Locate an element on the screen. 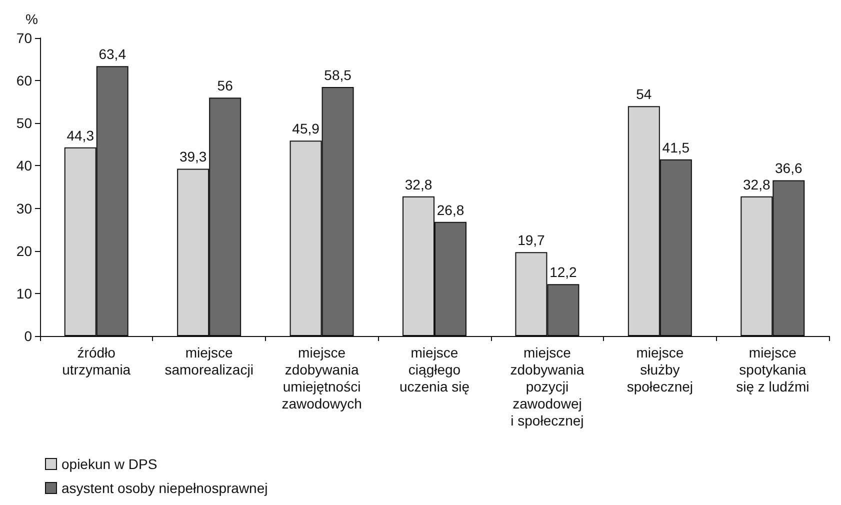 The image size is (841, 505). x-tick-label: miejsce ciągłego uczenia się is located at coordinates (434, 369).